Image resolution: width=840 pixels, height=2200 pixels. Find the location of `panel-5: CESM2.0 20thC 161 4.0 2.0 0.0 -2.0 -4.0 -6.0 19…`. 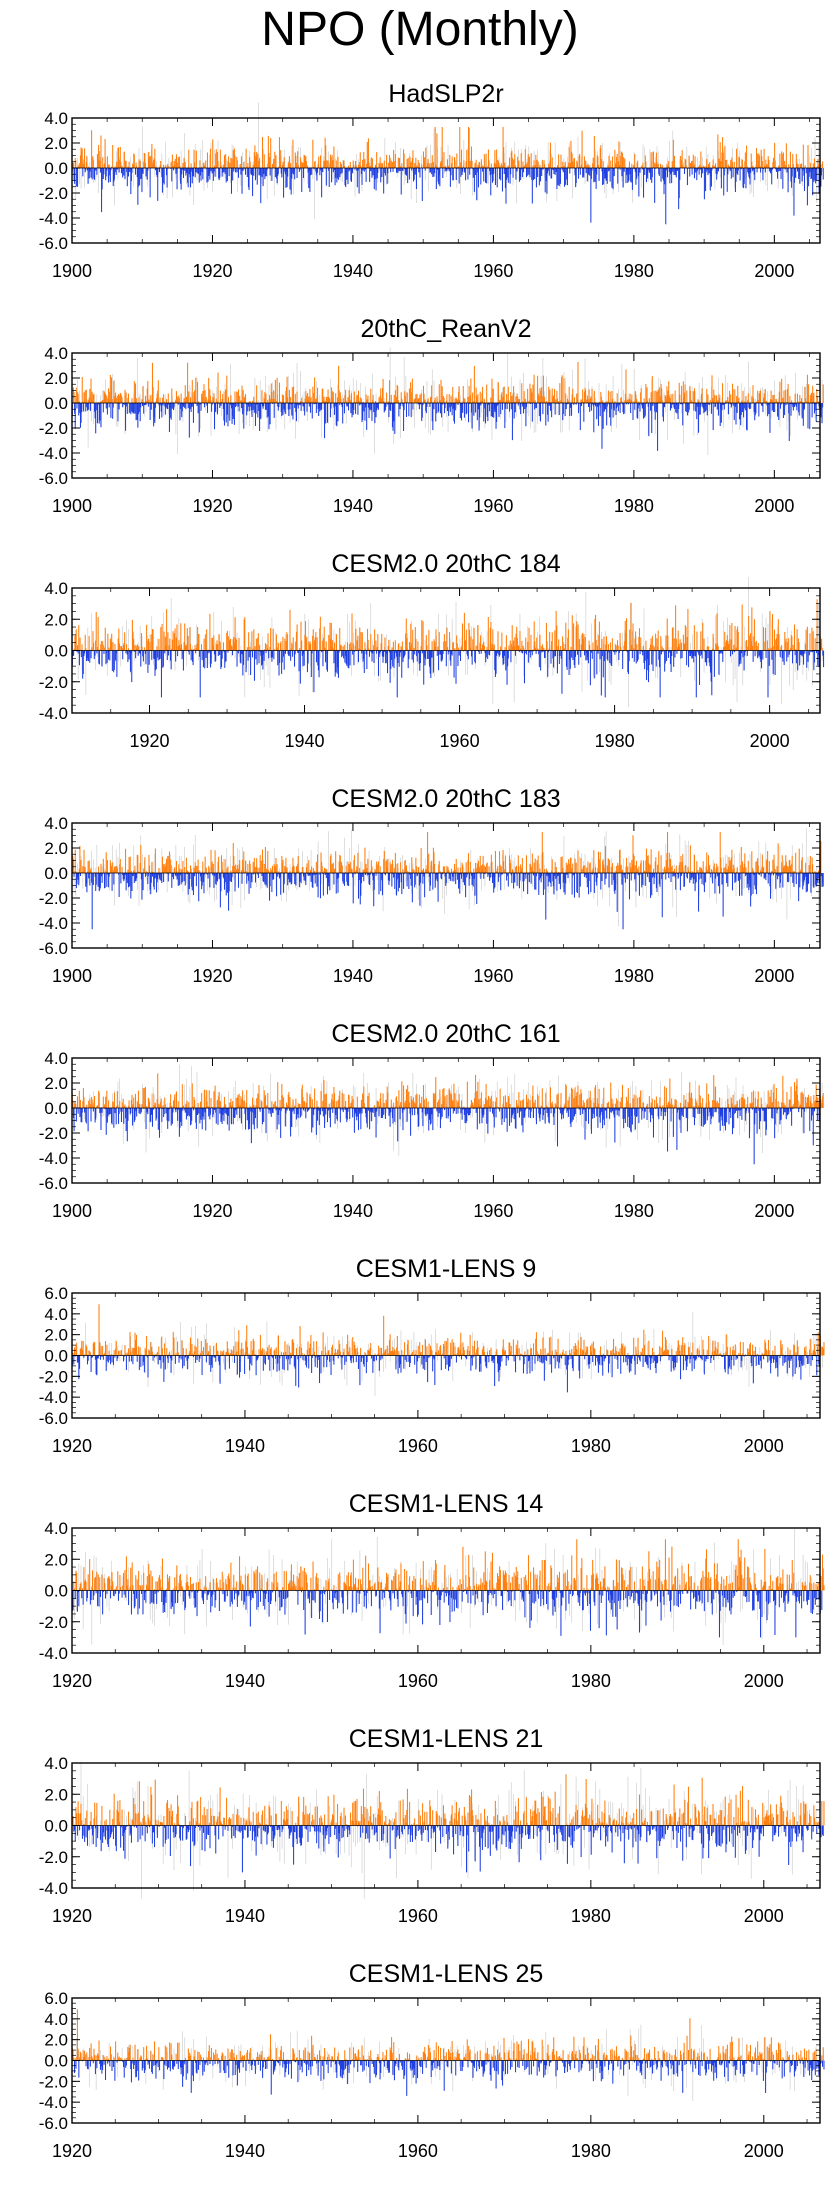

panel-5: CESM2.0 20thC 161 4.0 2.0 0.0 -2.0 -4.0 -6.0 19… is located at coordinates (431, 1120).